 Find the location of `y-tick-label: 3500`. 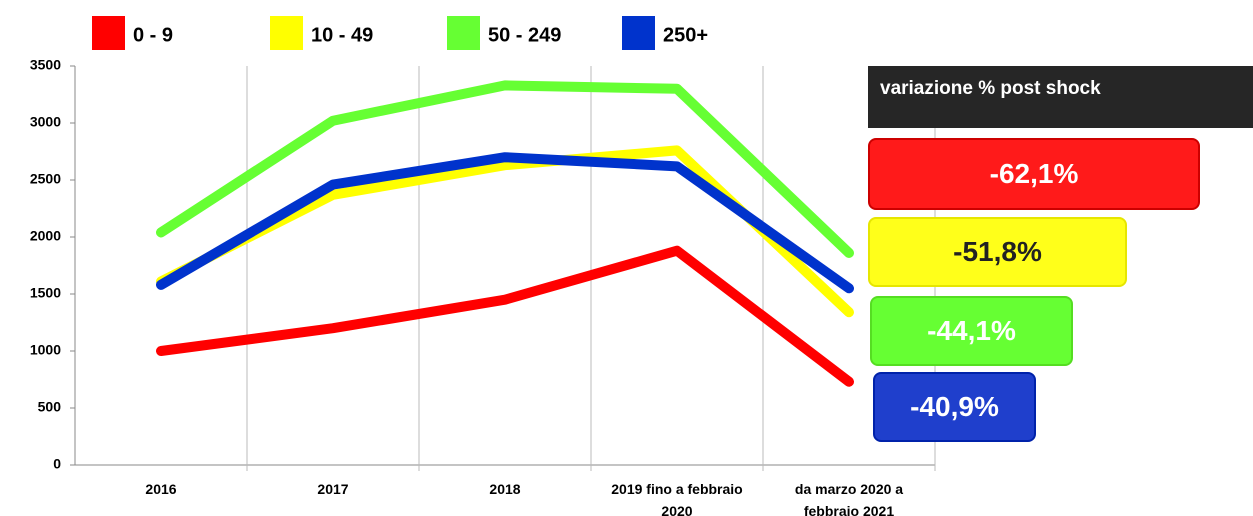

y-tick-label: 3500 is located at coordinates (45, 65).